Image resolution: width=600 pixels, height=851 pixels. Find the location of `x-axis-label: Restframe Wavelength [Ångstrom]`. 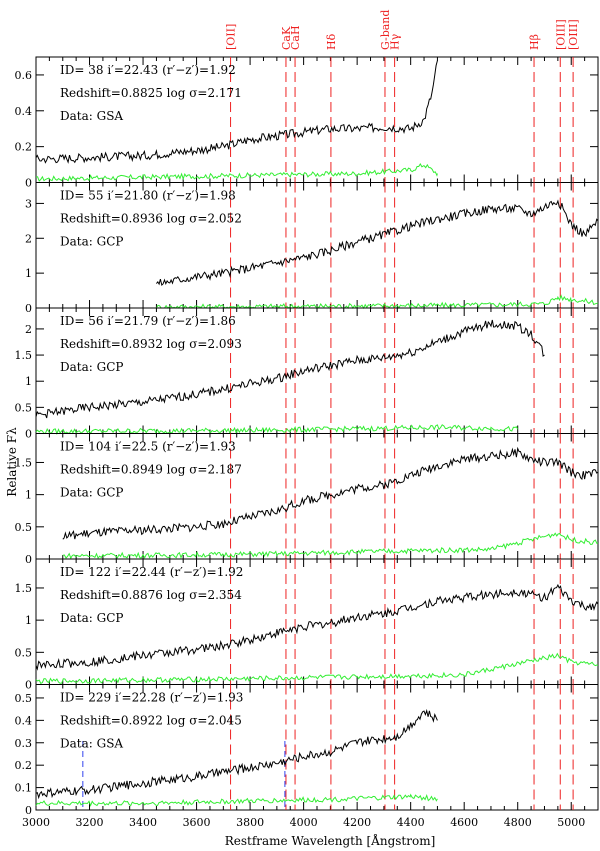

x-axis-label: Restframe Wavelength [Ångstrom] is located at coordinates (330, 841).